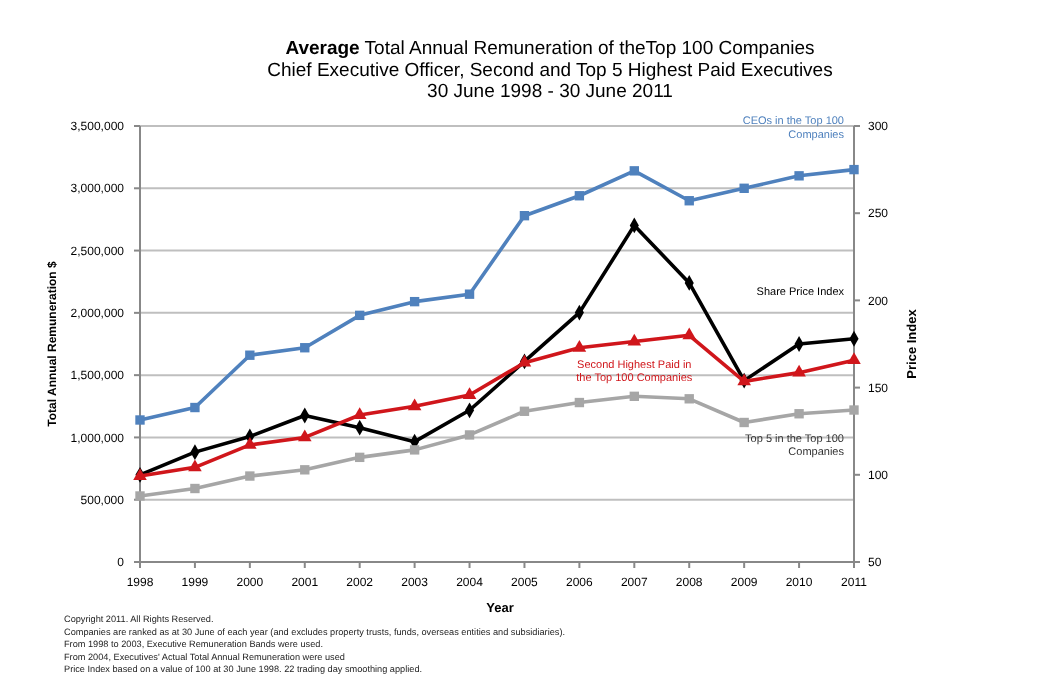  What do you see at coordinates (550, 81) in the screenshot?
I see `chart-subtitle: Chief Executive Officer, Second and Top 5 Highest Paid Executives 30 June 1998 - 30 June 2011` at bounding box center [550, 81].